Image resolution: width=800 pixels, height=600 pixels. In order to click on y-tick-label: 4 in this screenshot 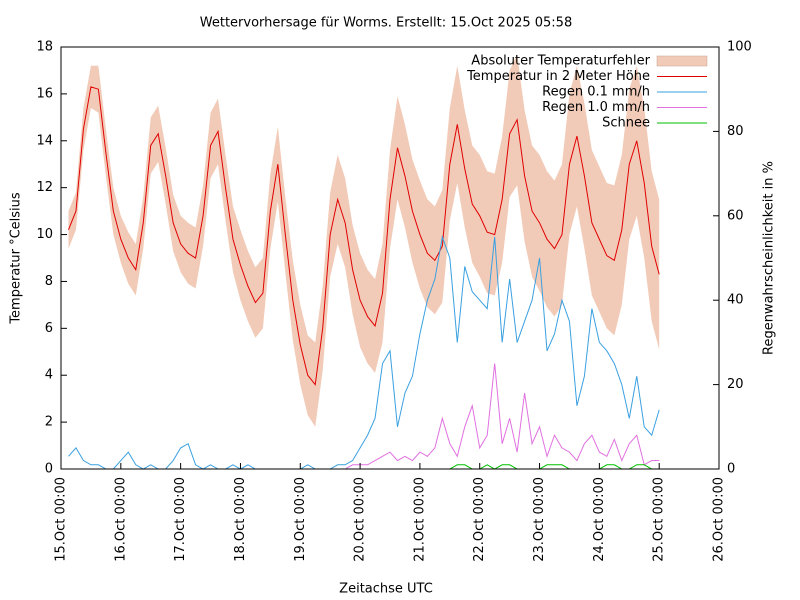, I will do `click(49, 375)`.